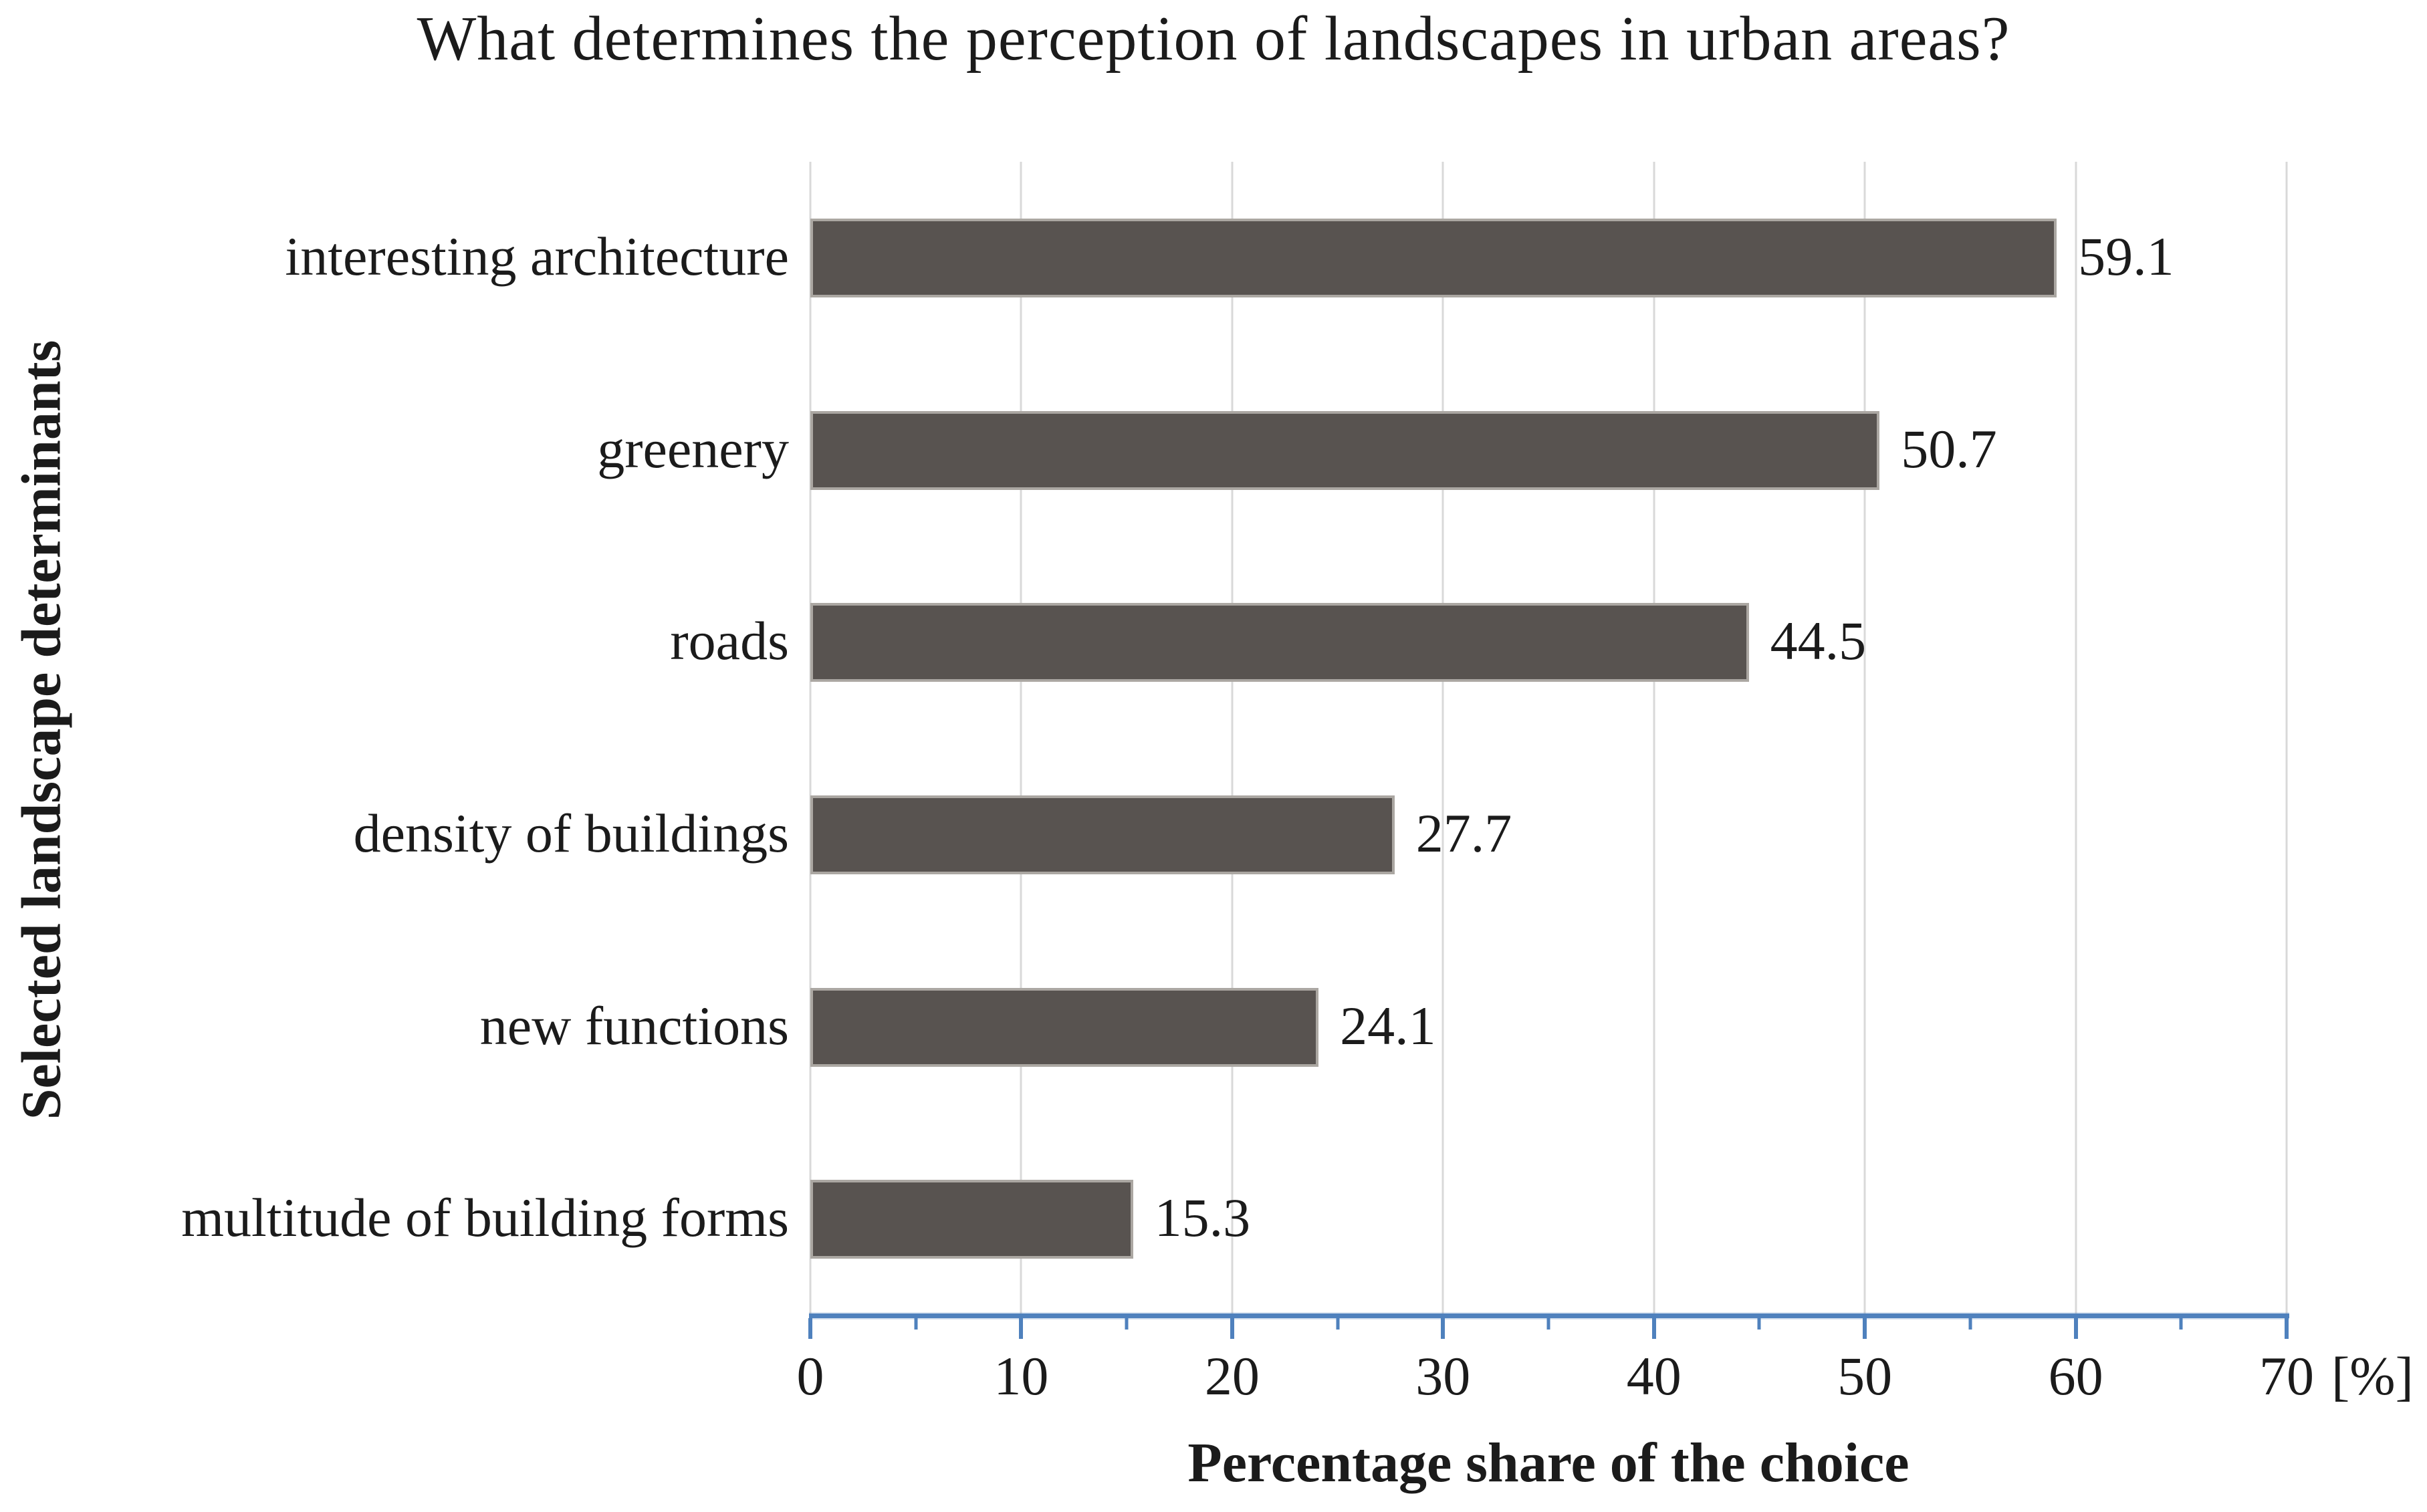 This screenshot has width=2427, height=1512. What do you see at coordinates (485, 1218) in the screenshot?
I see `category-label: multitude of building forms` at bounding box center [485, 1218].